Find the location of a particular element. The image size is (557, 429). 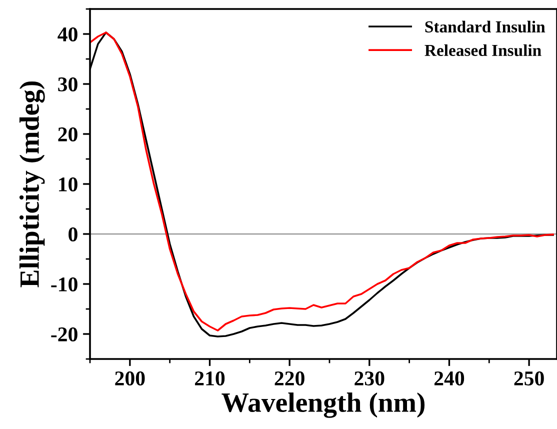

x-tick-label: 240 is located at coordinates (449, 378).